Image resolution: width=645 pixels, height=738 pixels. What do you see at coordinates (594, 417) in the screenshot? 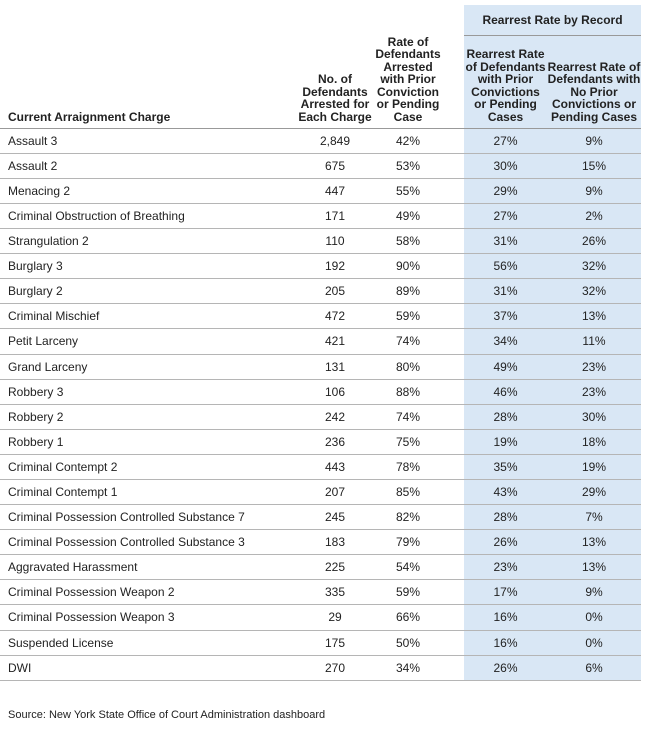
I see `cell-rearrest-no-prior: 30%` at bounding box center [594, 417].